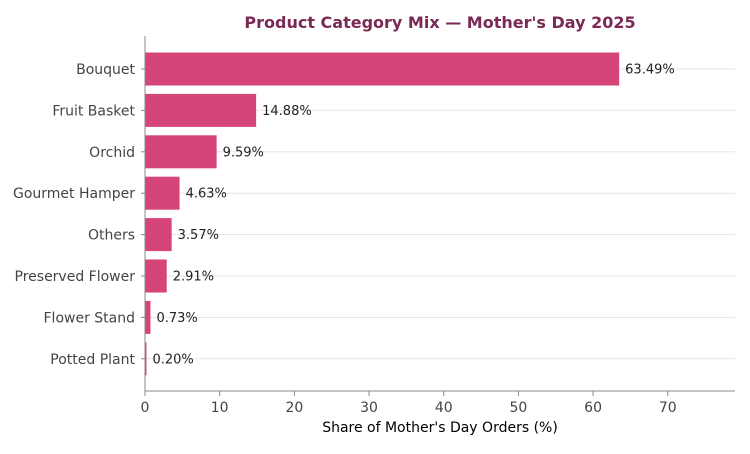 This screenshot has height=454, width=750. I want to click on x-tick-label: 70, so click(668, 408).